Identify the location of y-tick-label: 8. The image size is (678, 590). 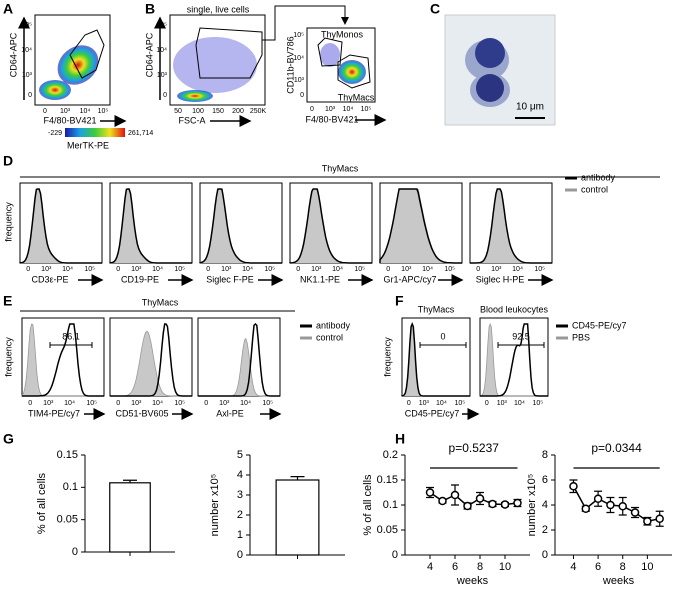
(545, 455).